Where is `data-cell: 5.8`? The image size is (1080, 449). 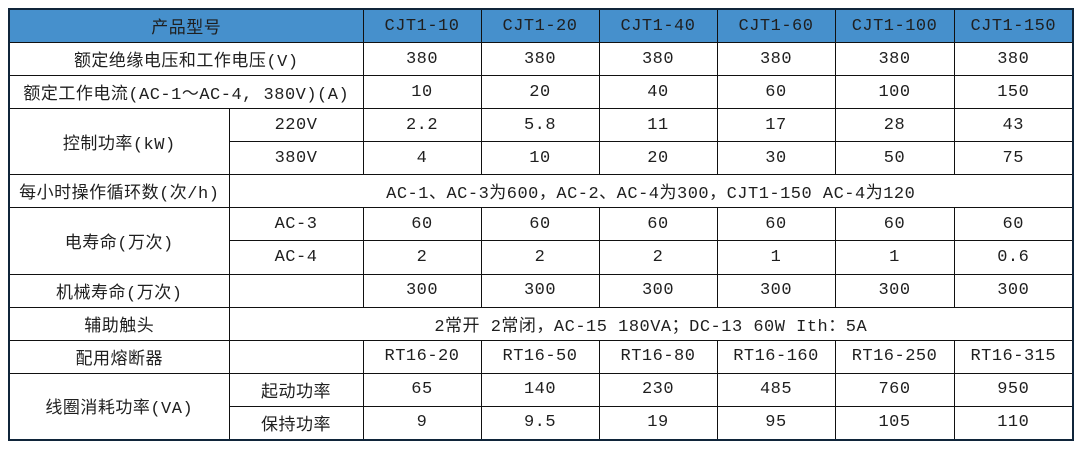 data-cell: 5.8 is located at coordinates (540, 125).